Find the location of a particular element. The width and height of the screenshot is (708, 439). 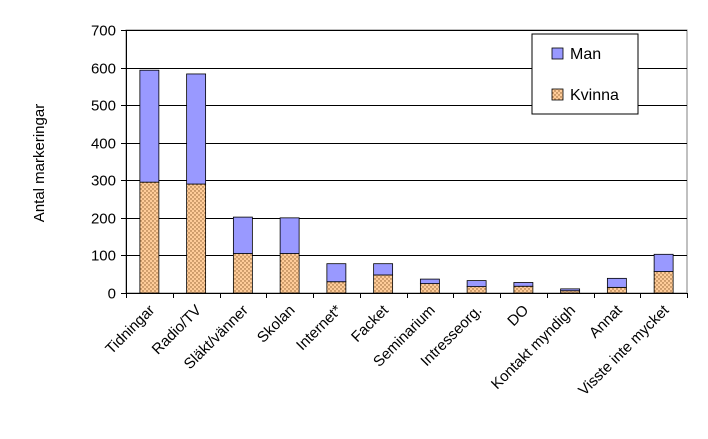

legend-label-kvinna: Kvinna is located at coordinates (594, 95).